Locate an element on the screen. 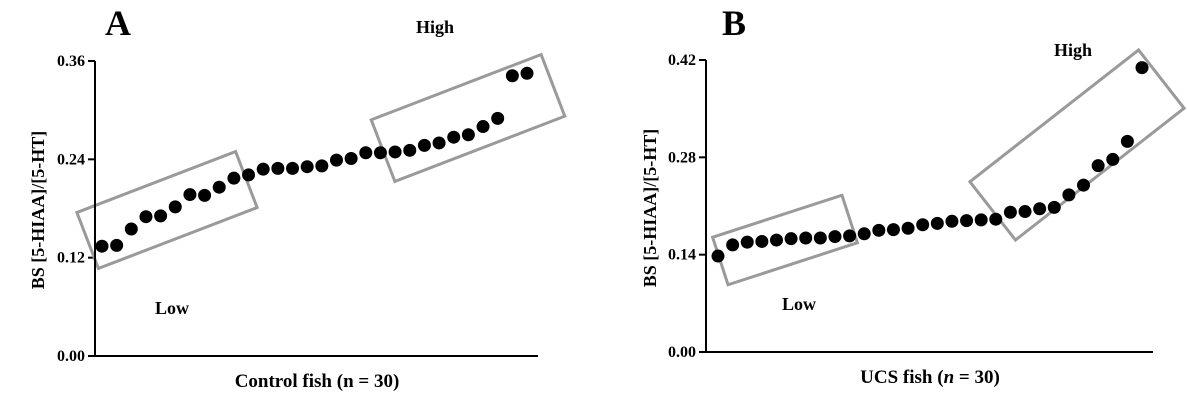 This screenshot has width=1187, height=401. panel-a-y-tick-label: 0.12 is located at coordinates (71, 258).